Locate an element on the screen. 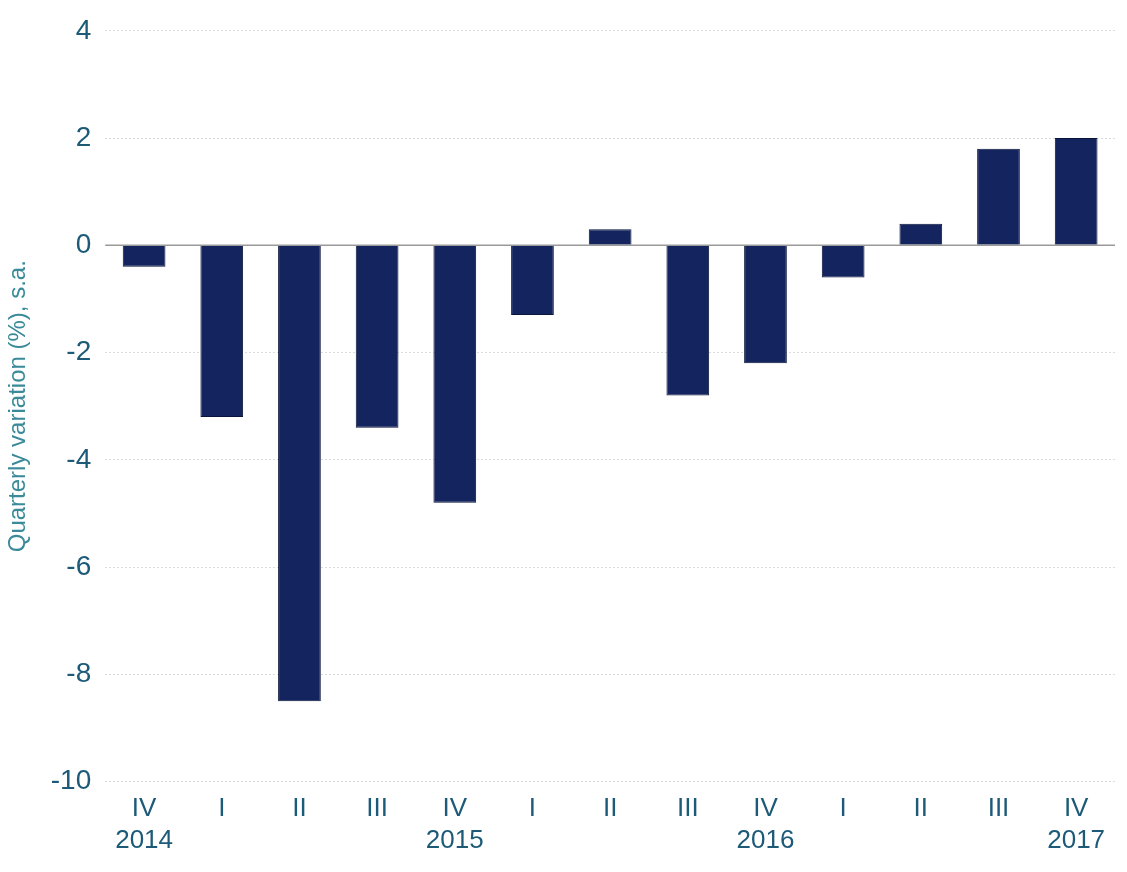  y-tick-label: -10 is located at coordinates (71, 780).